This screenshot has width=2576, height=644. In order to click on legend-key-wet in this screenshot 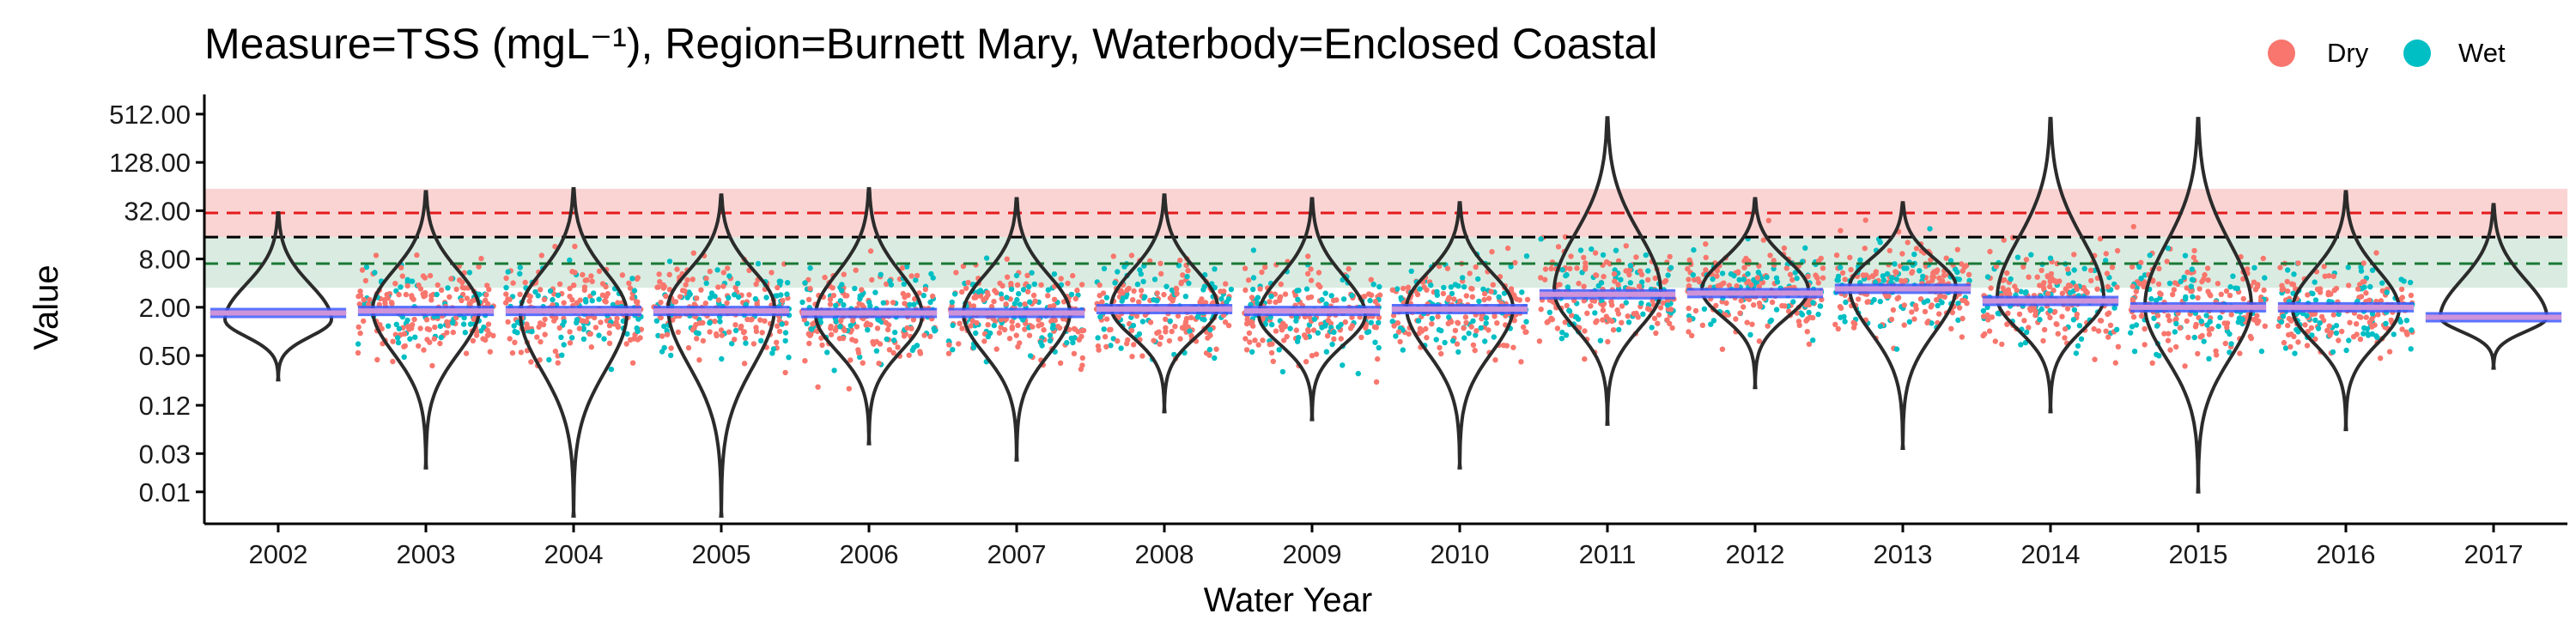, I will do `click(2417, 53)`.